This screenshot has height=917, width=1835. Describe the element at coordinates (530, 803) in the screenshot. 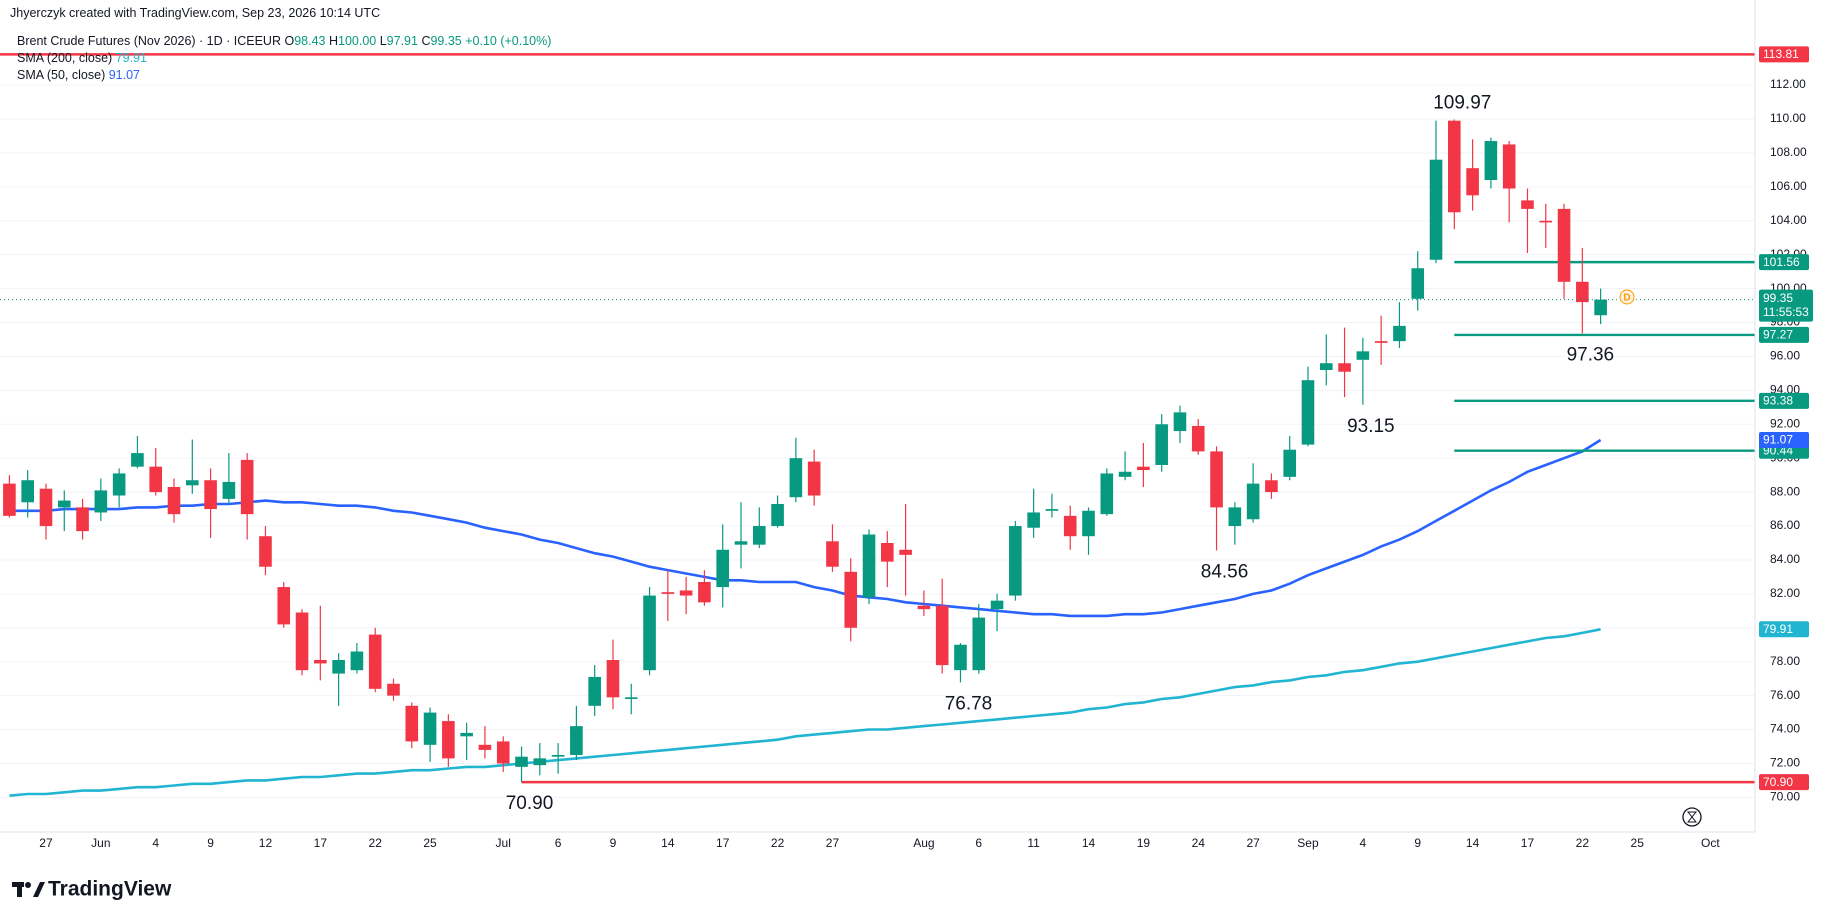

I see `annotation: 70.90` at that location.